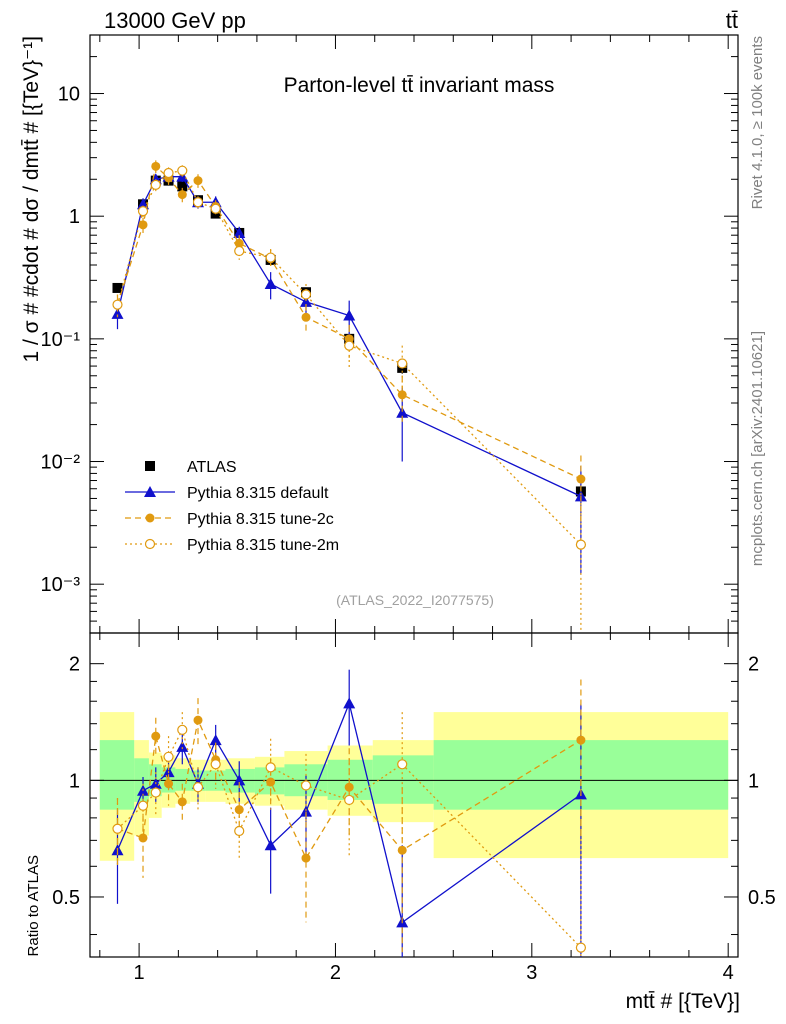 Image resolution: width=786 pixels, height=1024 pixels. Describe the element at coordinates (232, 545) in the screenshot. I see `legend-entry: Pythia 8.315 tune-2m` at that location.